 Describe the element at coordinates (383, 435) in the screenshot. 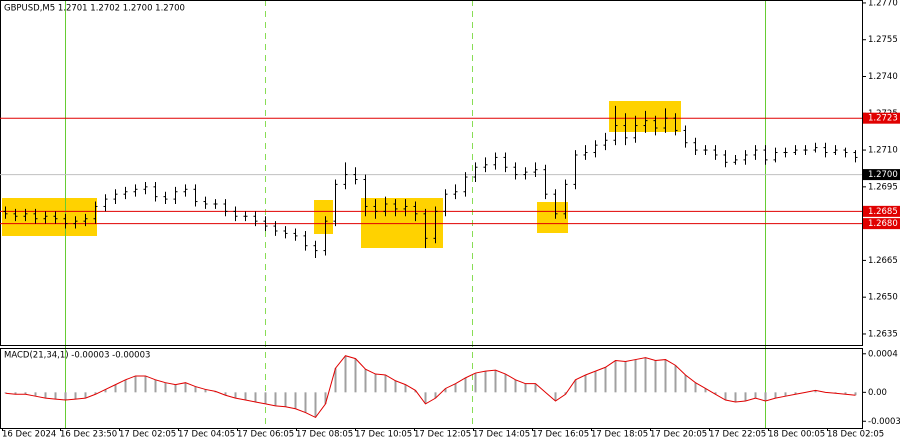

I see `x-tick-label: 17 Dec 10:05` at that location.